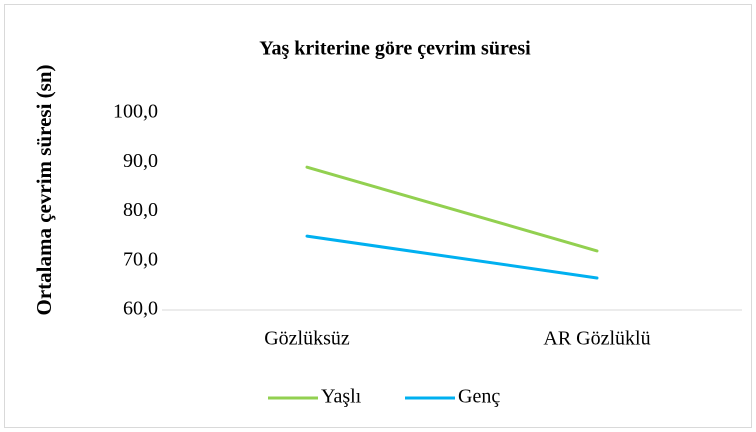 Image resolution: width=756 pixels, height=432 pixels. What do you see at coordinates (341, 397) in the screenshot?
I see `legend-label: Yaşlı` at bounding box center [341, 397].